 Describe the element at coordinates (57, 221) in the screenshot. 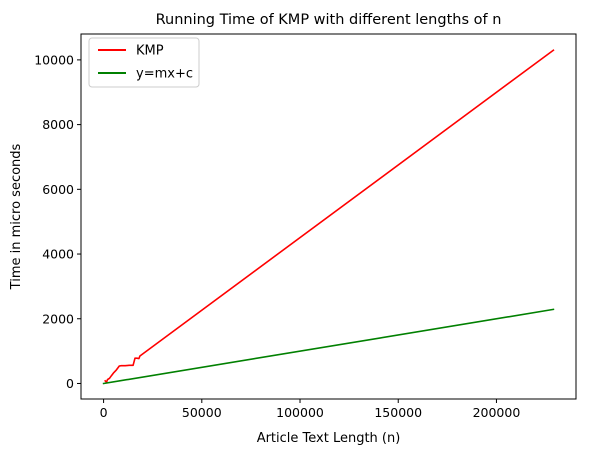

I see `y-axis-ticks: 0 2000 4000 6000 8000 10000` at that location.